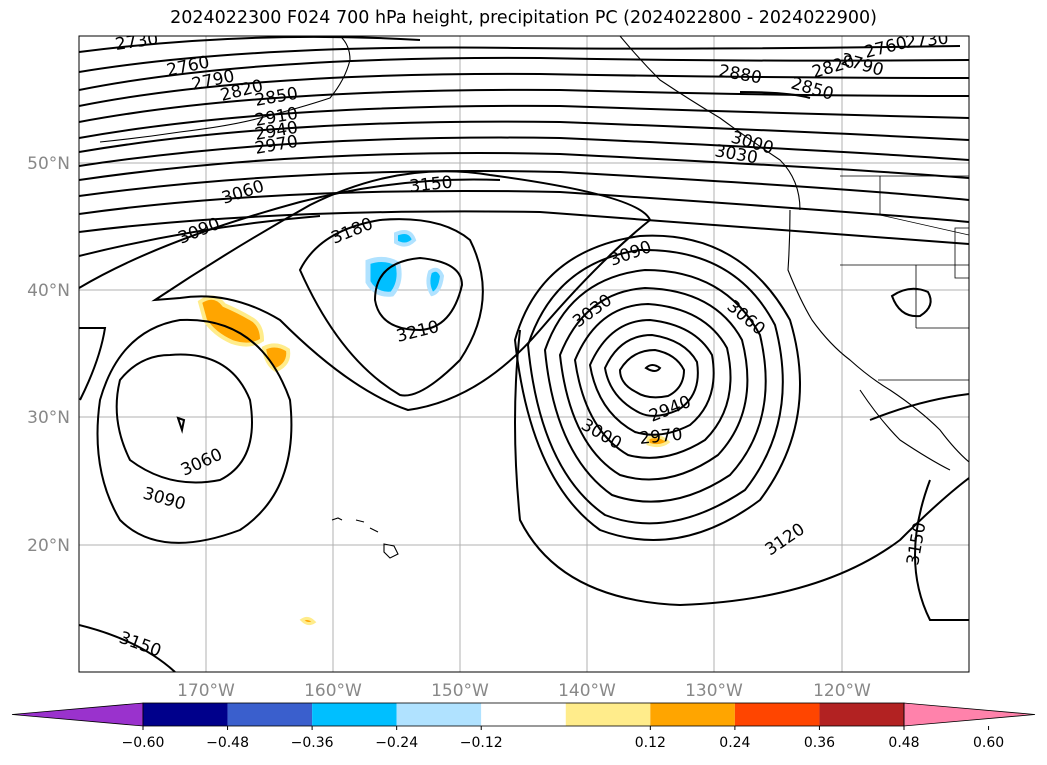  Describe the element at coordinates (481, 743) in the screenshot. I see `colorbar-label: −0.12` at that location.